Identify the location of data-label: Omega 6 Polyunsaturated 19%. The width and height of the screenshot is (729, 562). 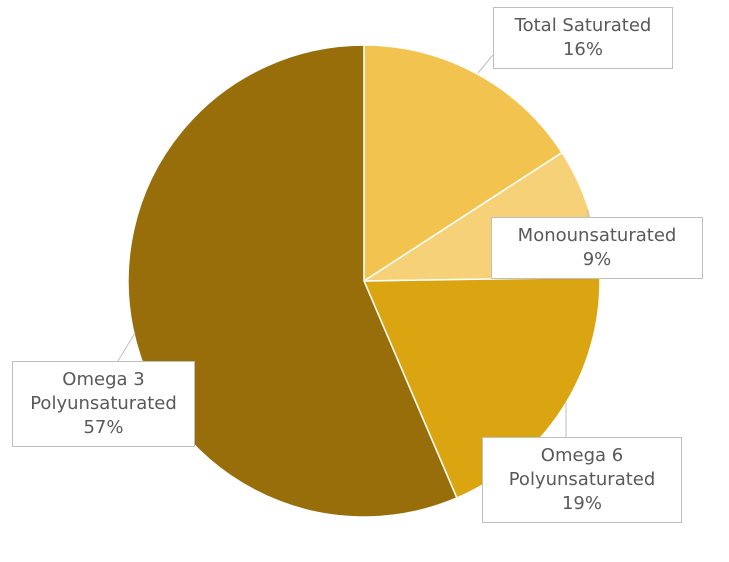
(582, 480).